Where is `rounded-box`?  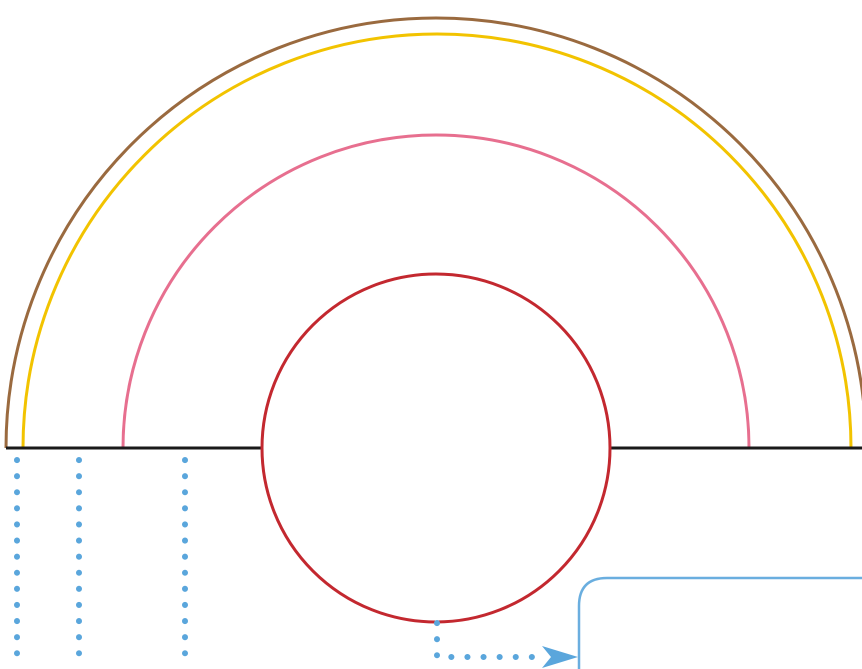
rounded-box is located at coordinates (719, 622).